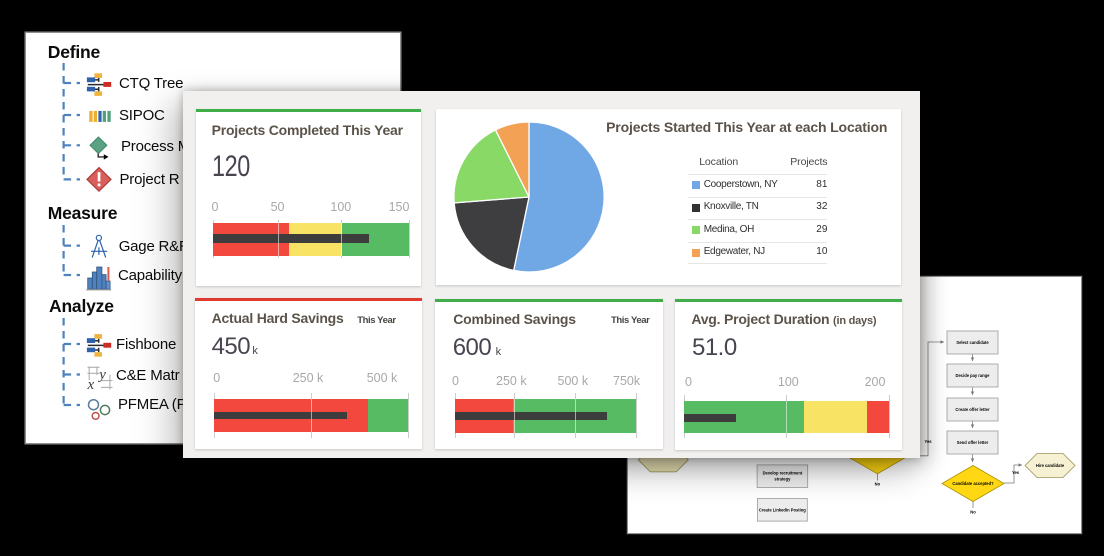  Describe the element at coordinates (782, 510) in the screenshot. I see `svg-text: Create LinkedIn Posting` at that location.